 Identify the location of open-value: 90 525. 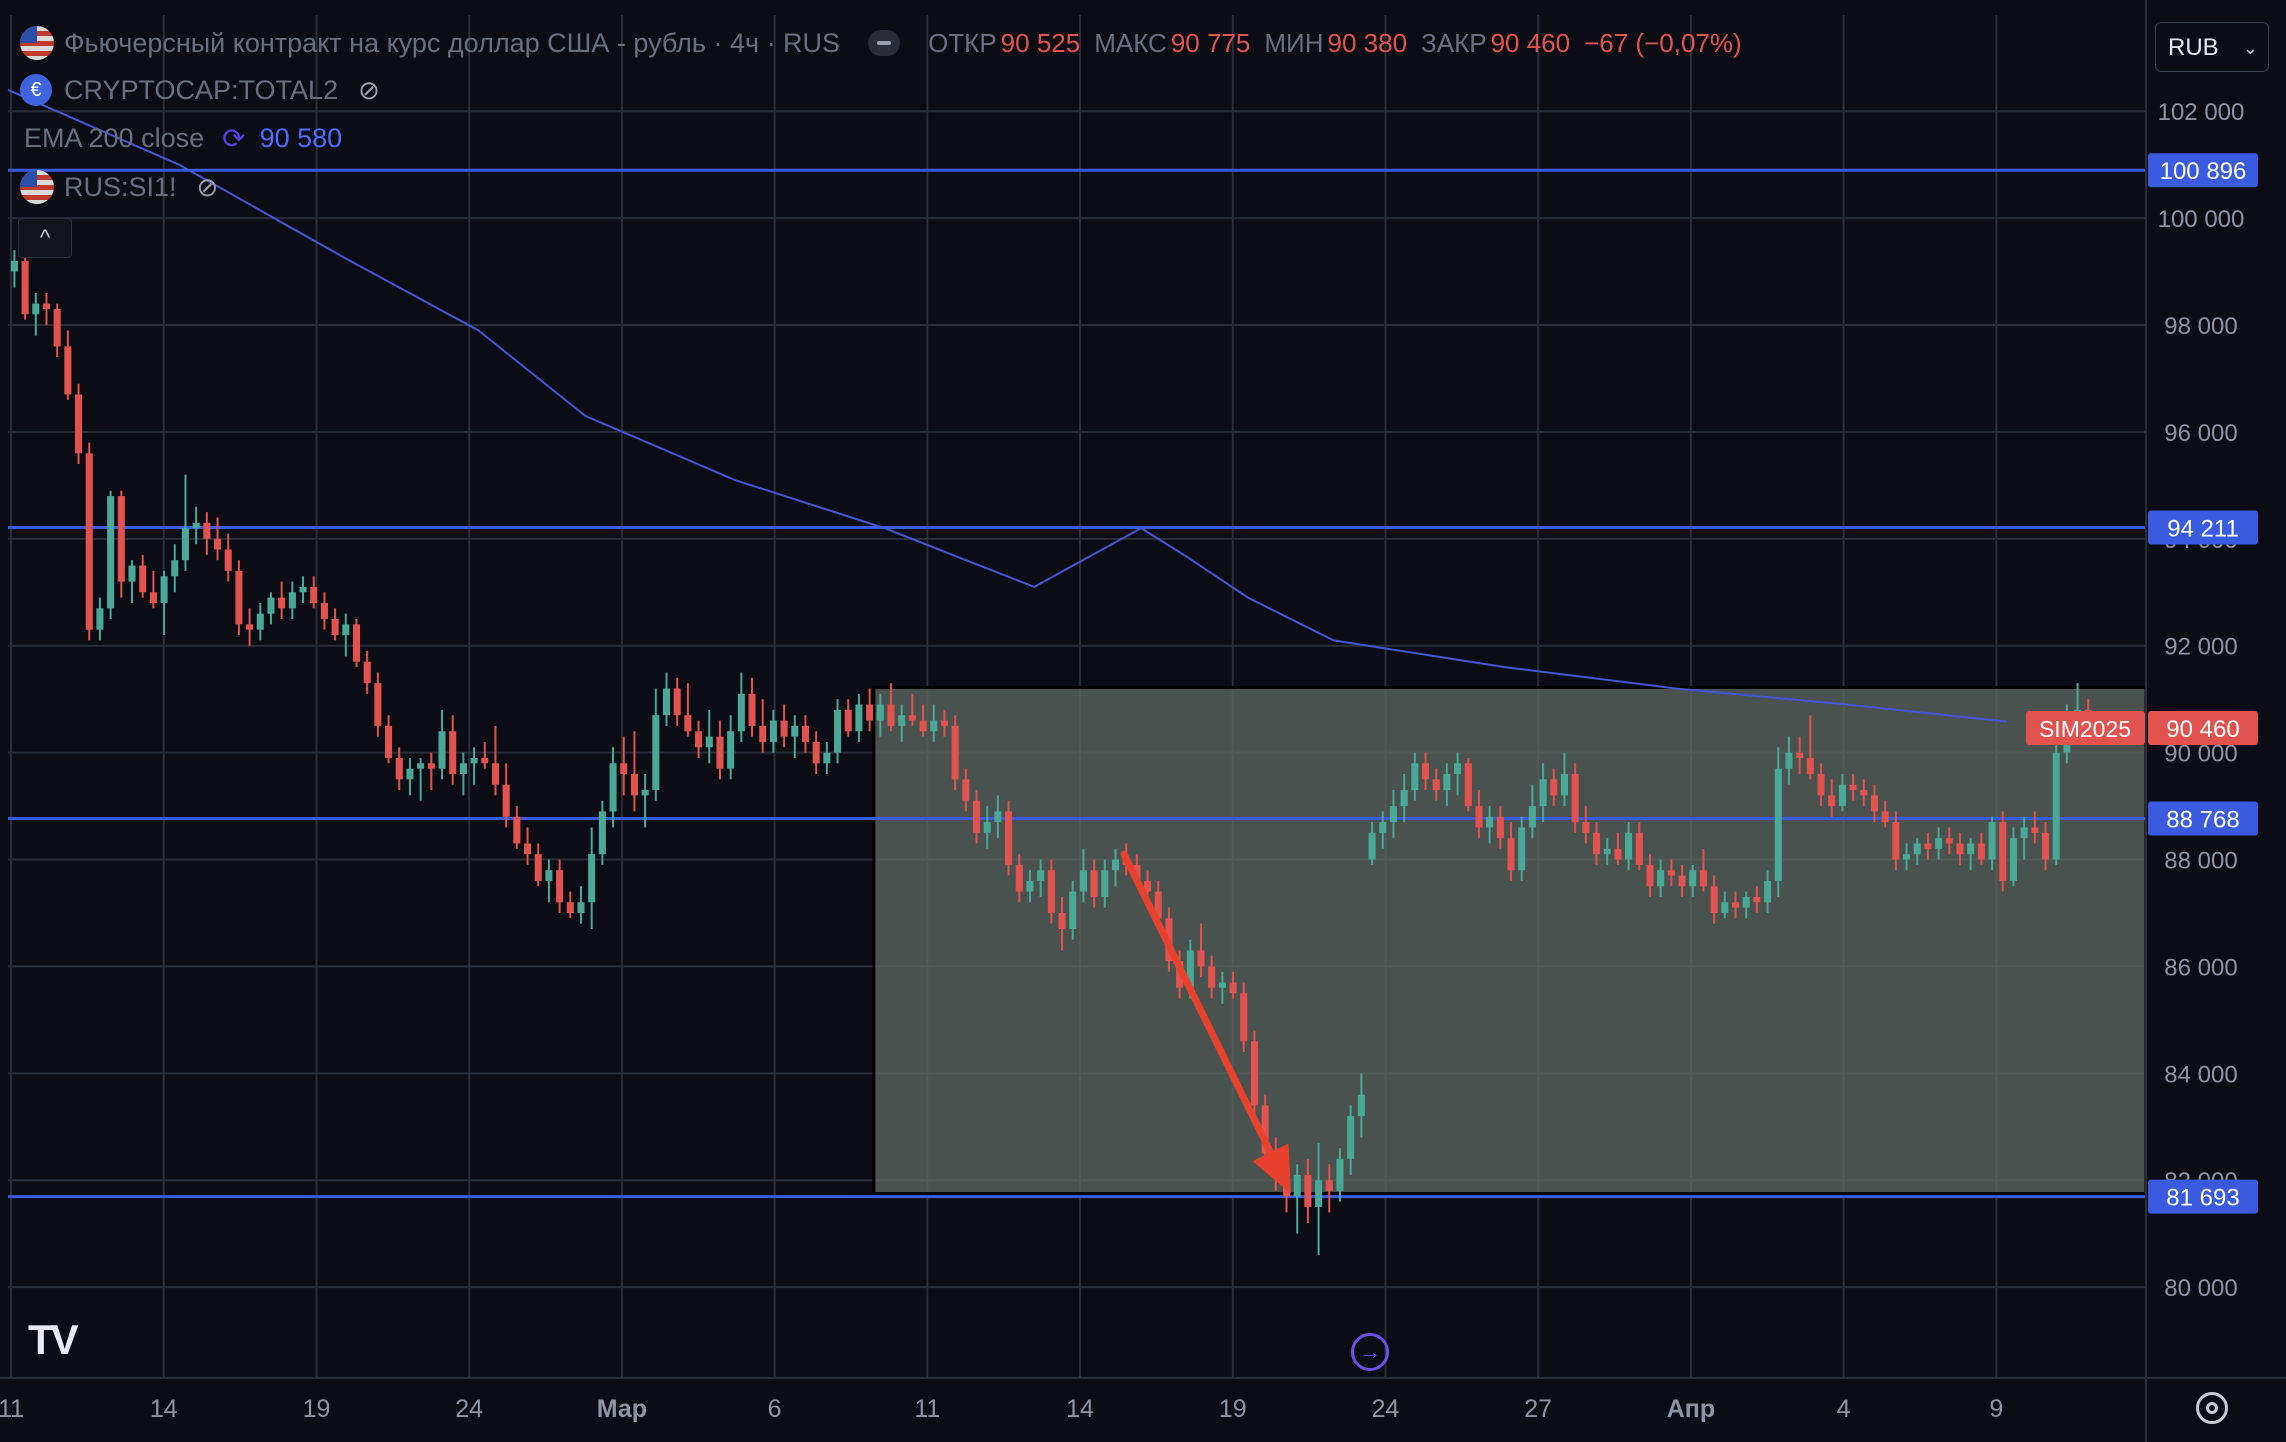
(1040, 42).